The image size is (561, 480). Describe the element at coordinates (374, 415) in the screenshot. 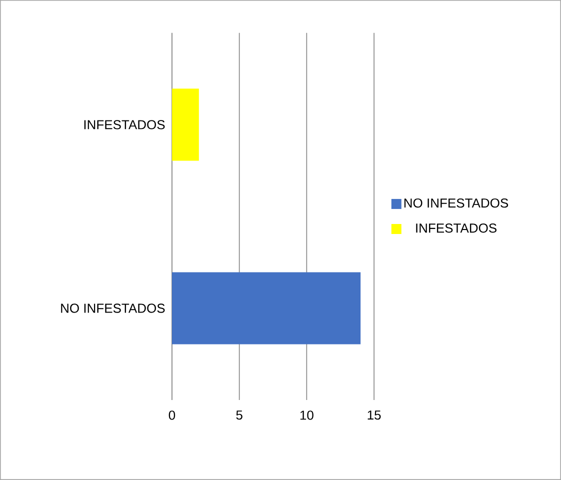

I see `x-tick-label: 15` at that location.